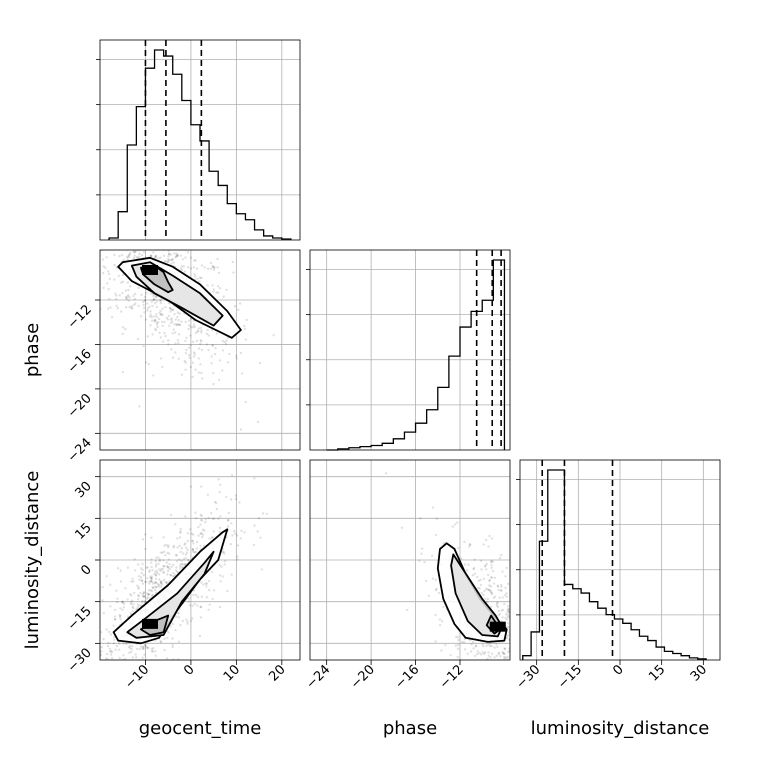 Image resolution: width=760 pixels, height=764 pixels. I want to click on histogram-geocent_time, so click(200, 144).